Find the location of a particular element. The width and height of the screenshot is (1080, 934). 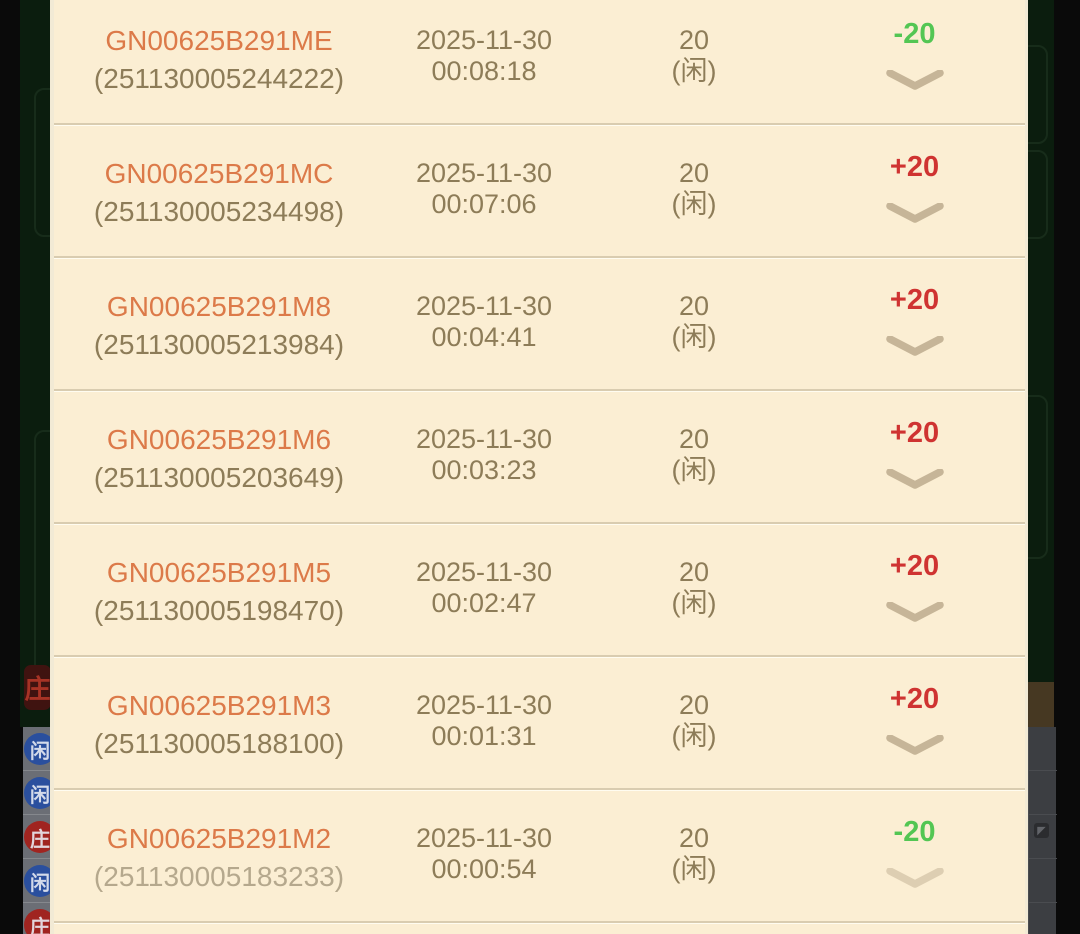

bet-serial-number: (251130005198470) is located at coordinates (219, 610).